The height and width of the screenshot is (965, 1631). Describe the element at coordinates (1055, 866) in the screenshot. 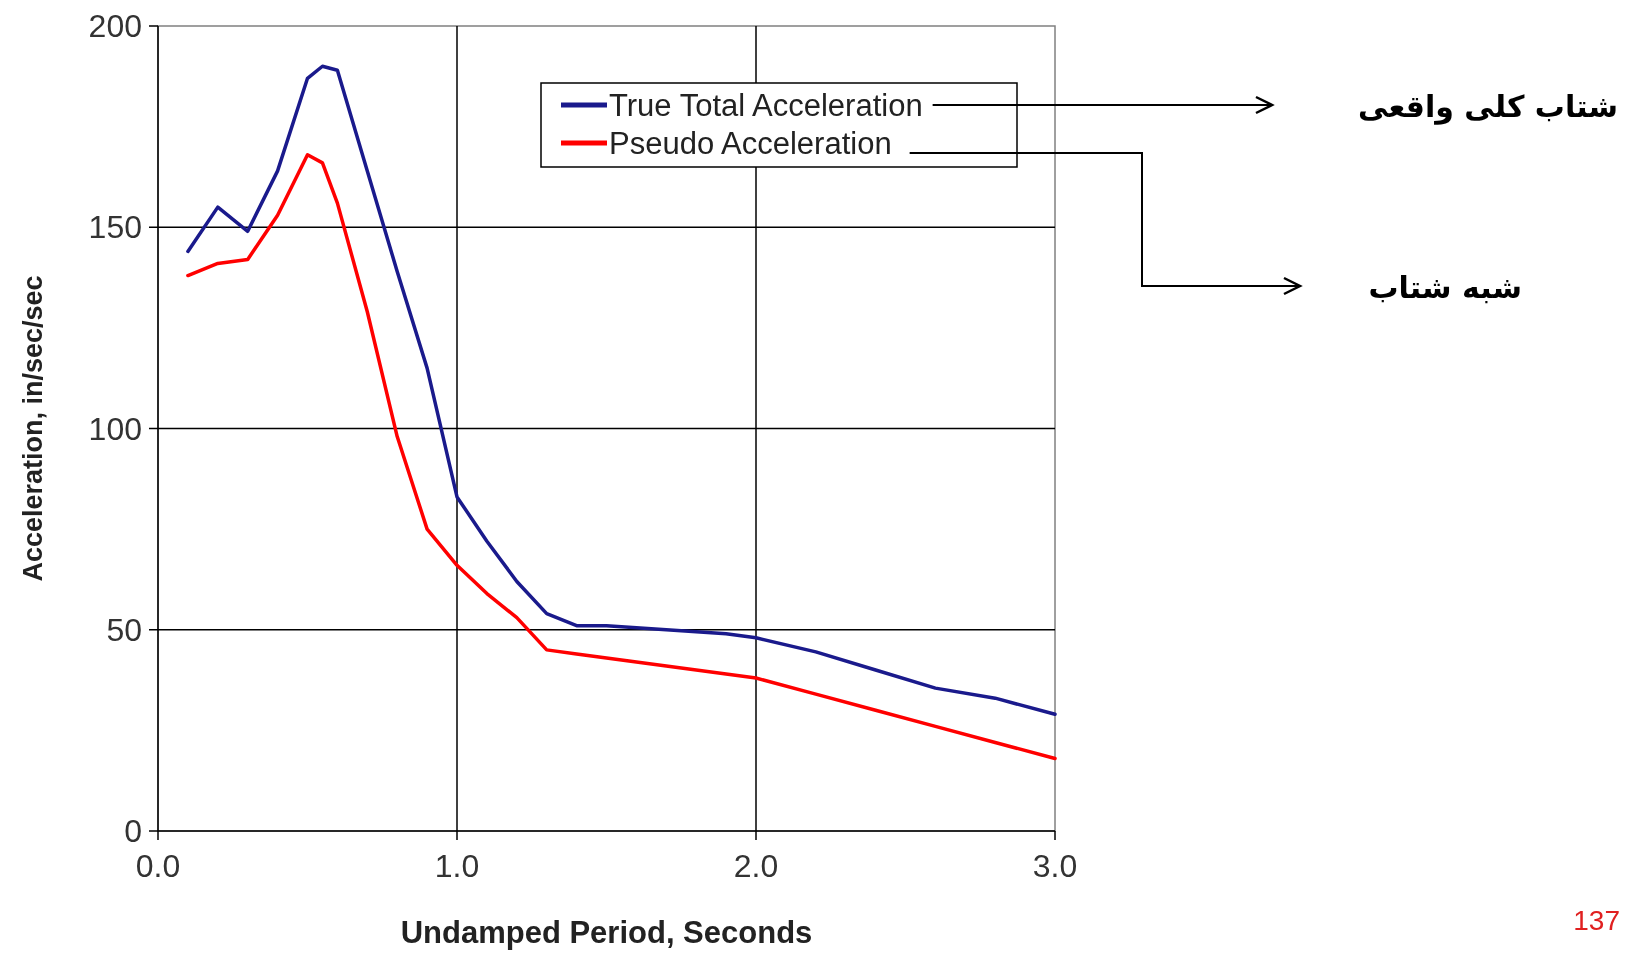

I see `x-tick-label: 3.0` at that location.